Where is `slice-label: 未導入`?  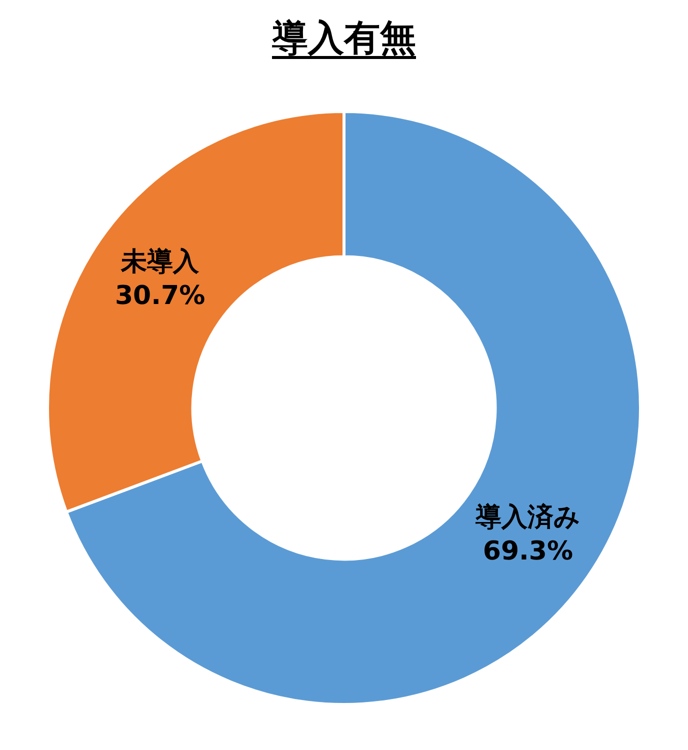 slice-label: 未導入 is located at coordinates (160, 262).